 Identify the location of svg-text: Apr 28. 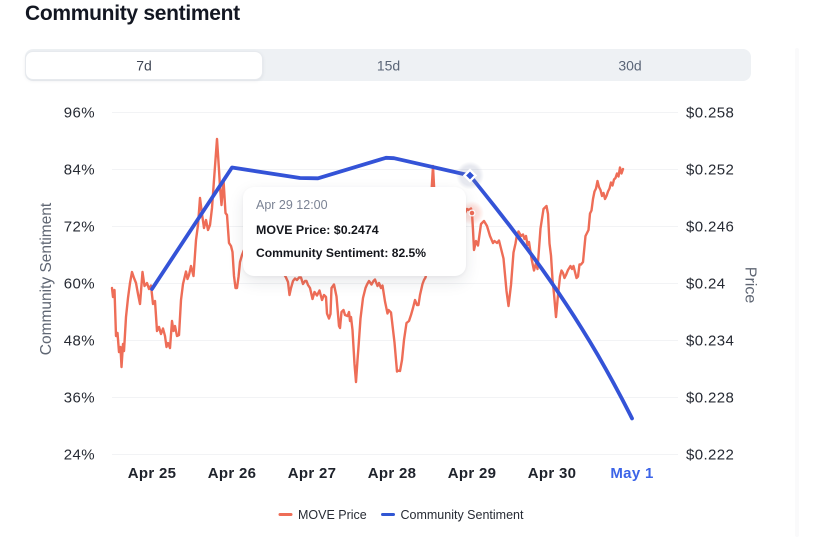
(392, 473).